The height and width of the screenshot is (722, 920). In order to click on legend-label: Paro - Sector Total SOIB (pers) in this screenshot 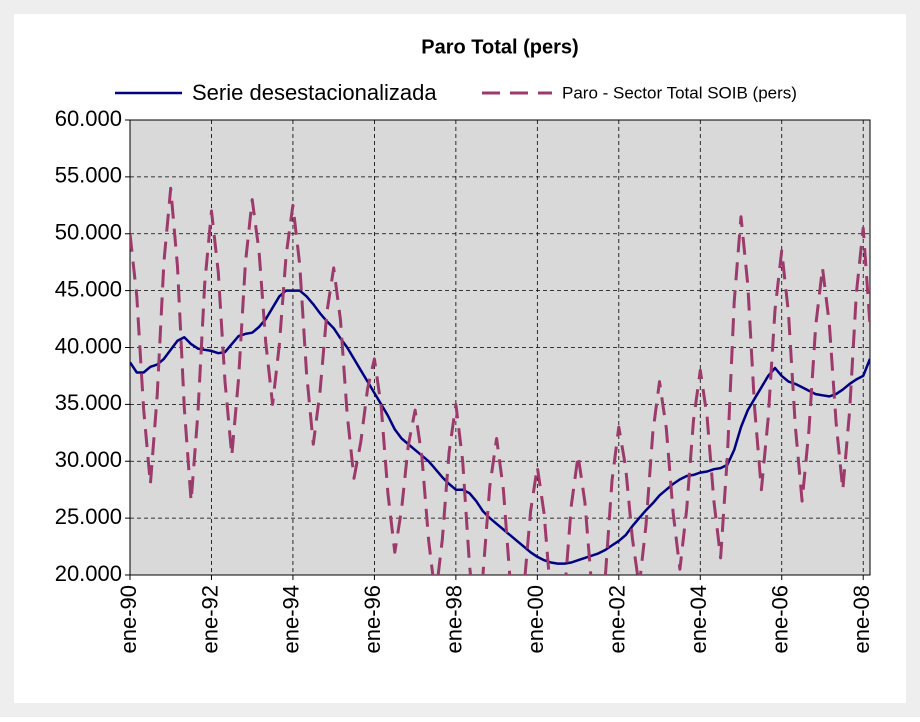, I will do `click(679, 92)`.